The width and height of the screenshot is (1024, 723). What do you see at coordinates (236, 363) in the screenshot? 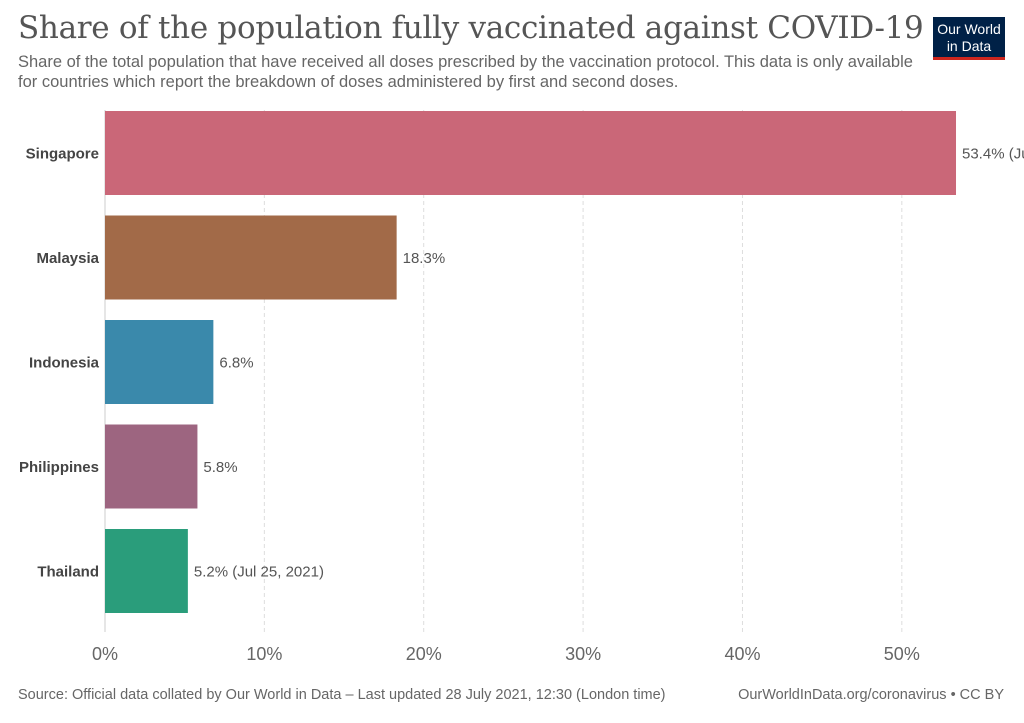
I see `data-label: 6.8%` at bounding box center [236, 363].